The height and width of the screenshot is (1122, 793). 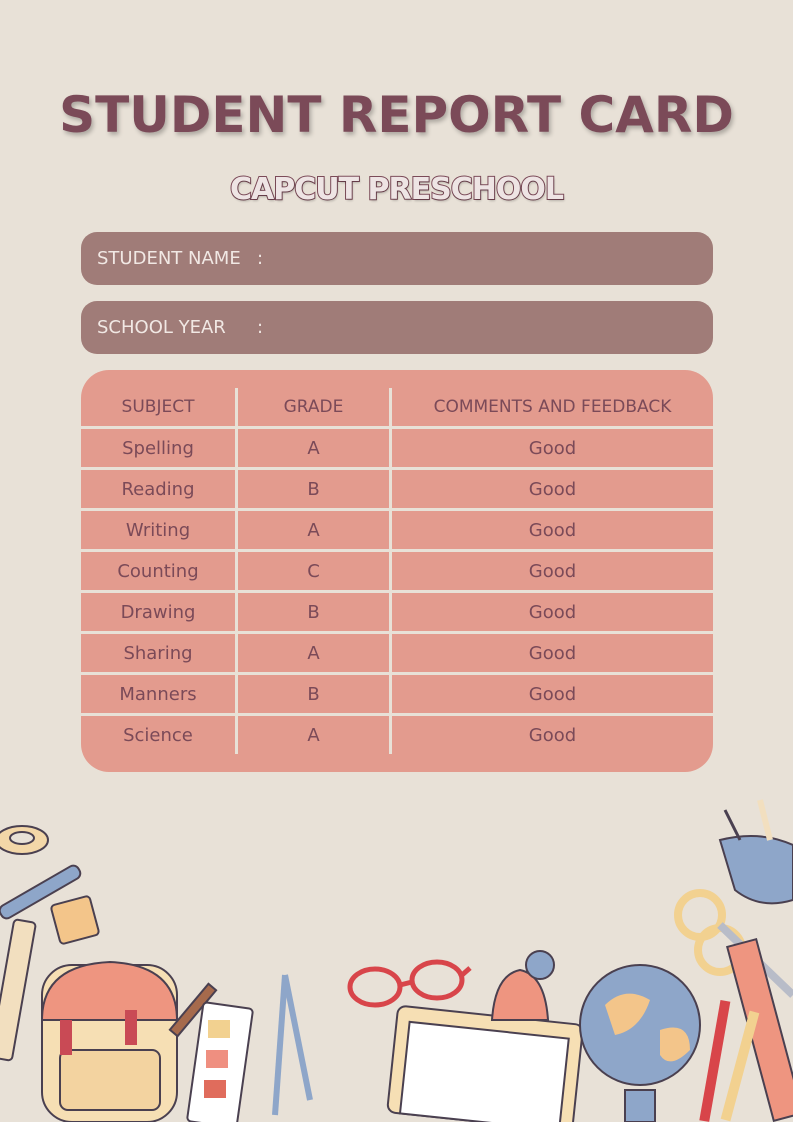 I want to click on cell-subject: Drawing, so click(x=158, y=612).